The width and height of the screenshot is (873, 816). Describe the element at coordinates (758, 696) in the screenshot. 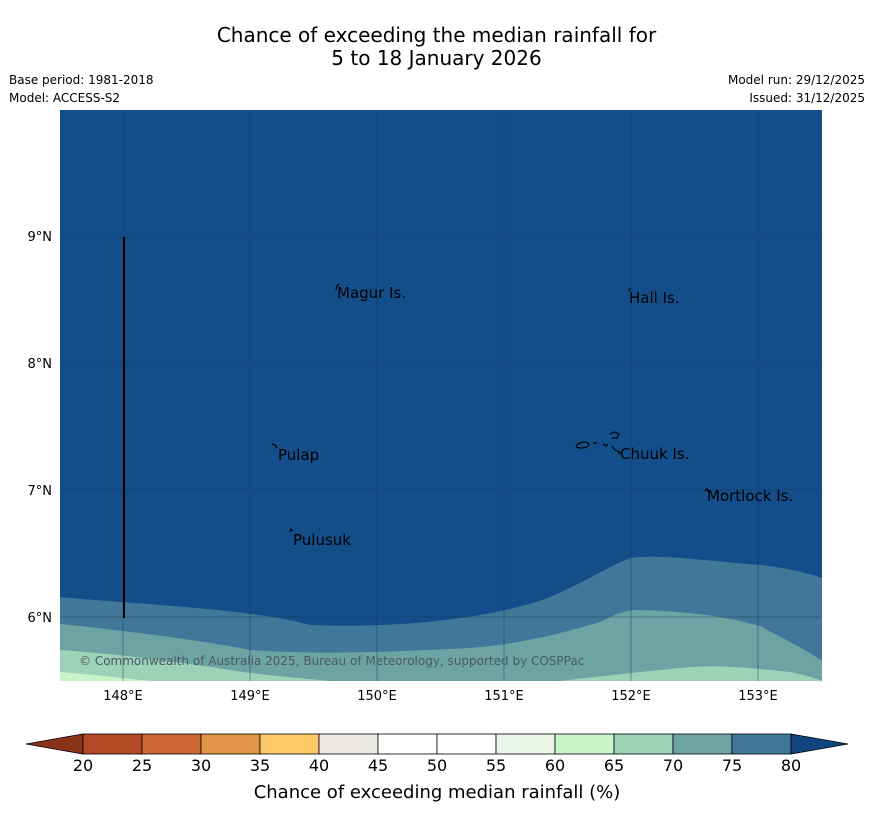

I see `lon-label: 153°E` at that location.